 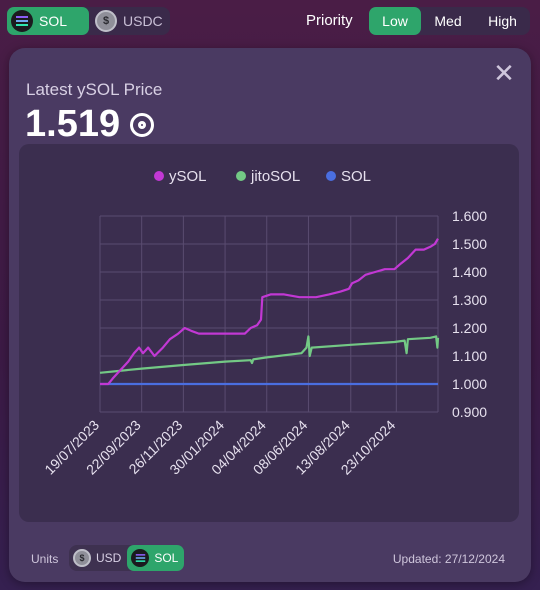 I want to click on units-option-label: SOL, so click(x=166, y=558).